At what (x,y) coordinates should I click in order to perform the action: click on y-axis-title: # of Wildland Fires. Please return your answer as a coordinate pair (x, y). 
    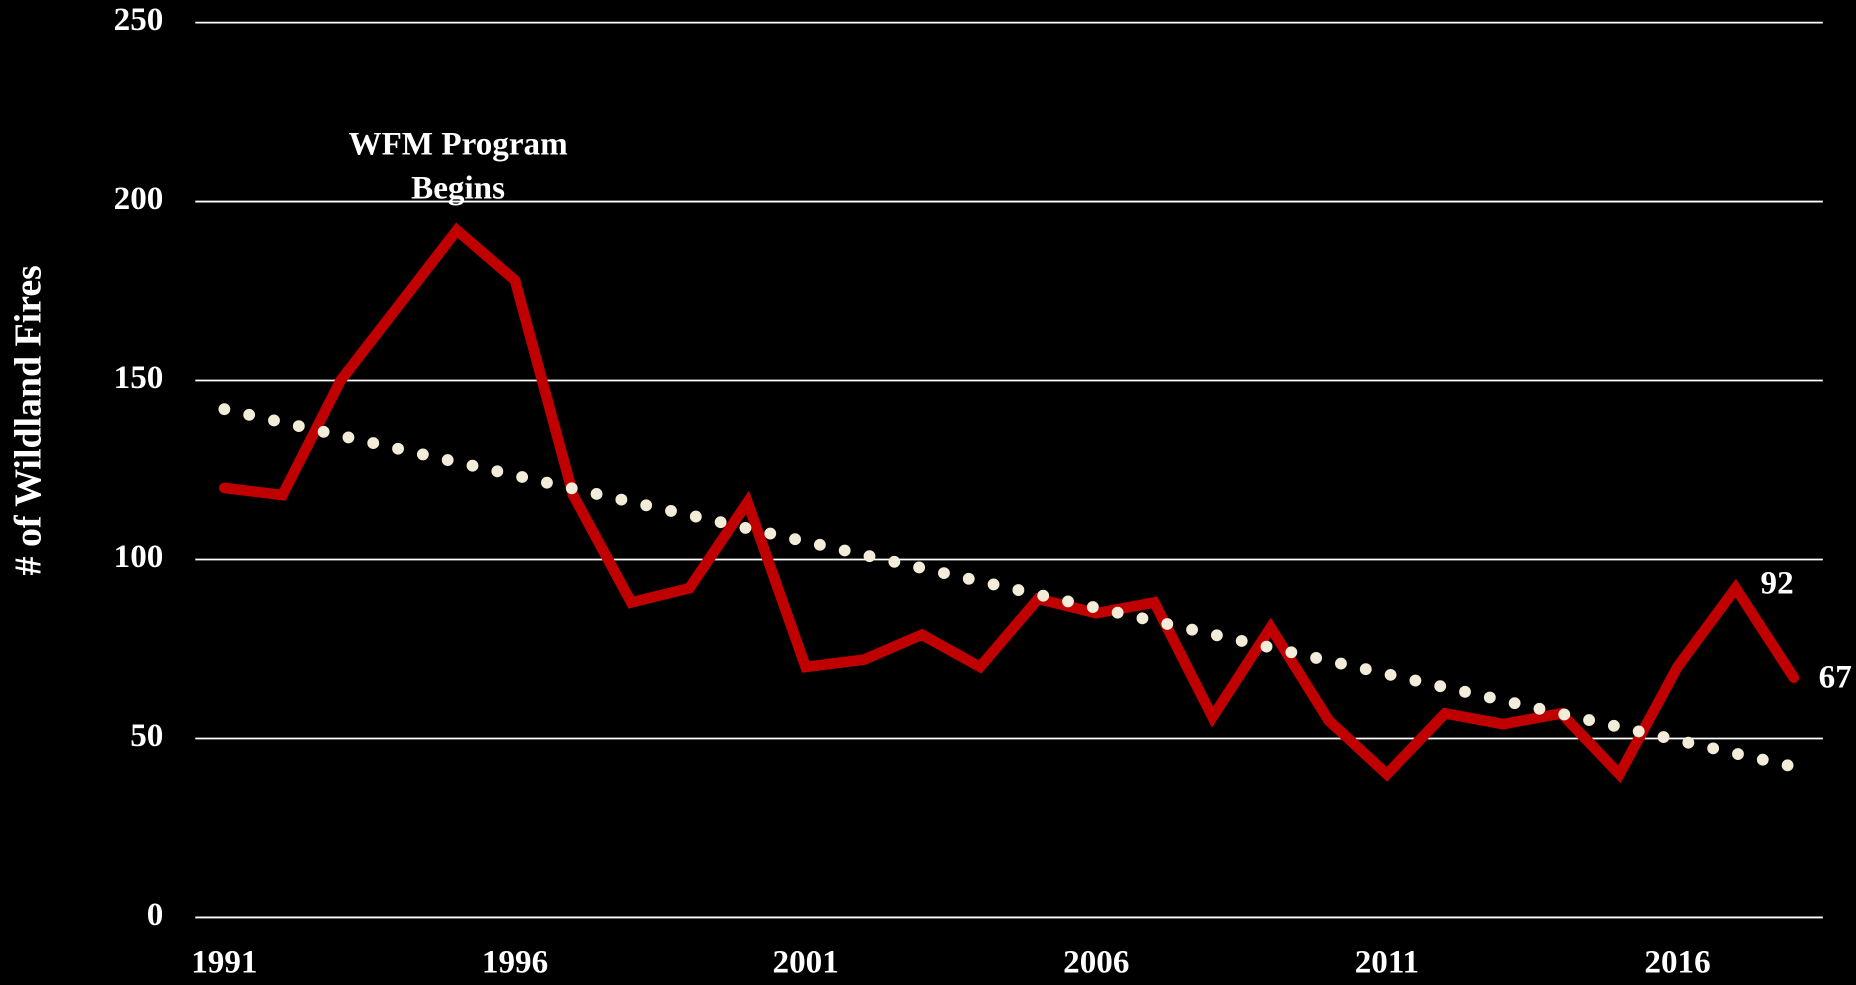
    Looking at the image, I should click on (29, 420).